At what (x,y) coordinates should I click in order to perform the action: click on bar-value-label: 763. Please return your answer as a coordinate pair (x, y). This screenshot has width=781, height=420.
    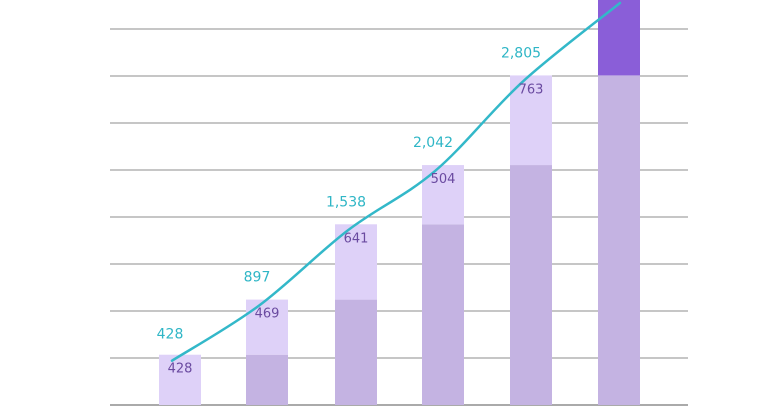
    Looking at the image, I should click on (531, 89).